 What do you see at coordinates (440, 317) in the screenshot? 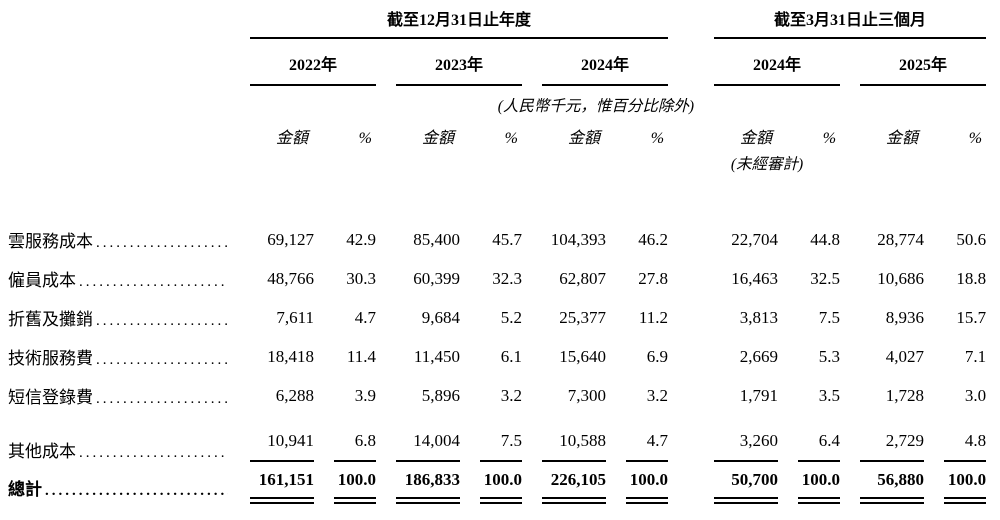
I see `cell-value: 9,684` at bounding box center [440, 317].